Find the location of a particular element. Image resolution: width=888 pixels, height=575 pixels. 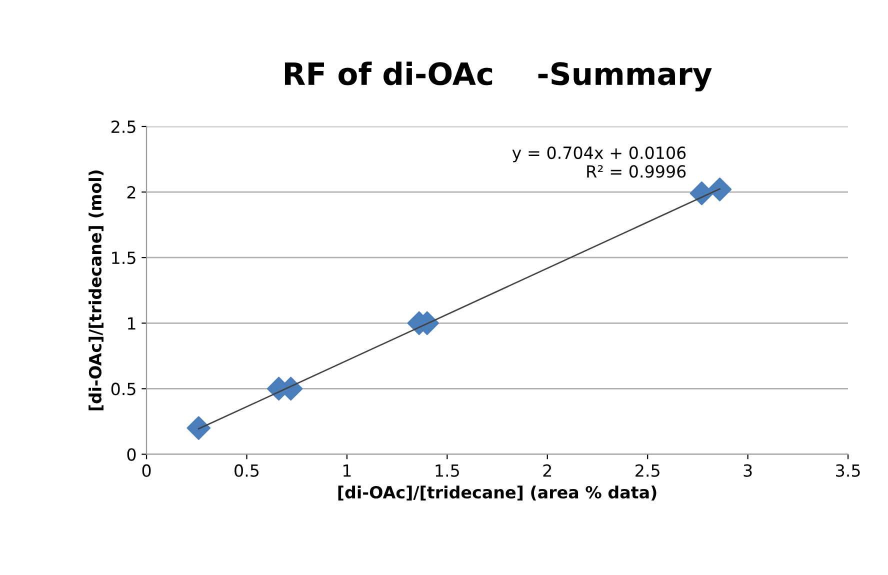

x-axis-title: [di-OAc]/[tridecane] (area % data) is located at coordinates (497, 493).